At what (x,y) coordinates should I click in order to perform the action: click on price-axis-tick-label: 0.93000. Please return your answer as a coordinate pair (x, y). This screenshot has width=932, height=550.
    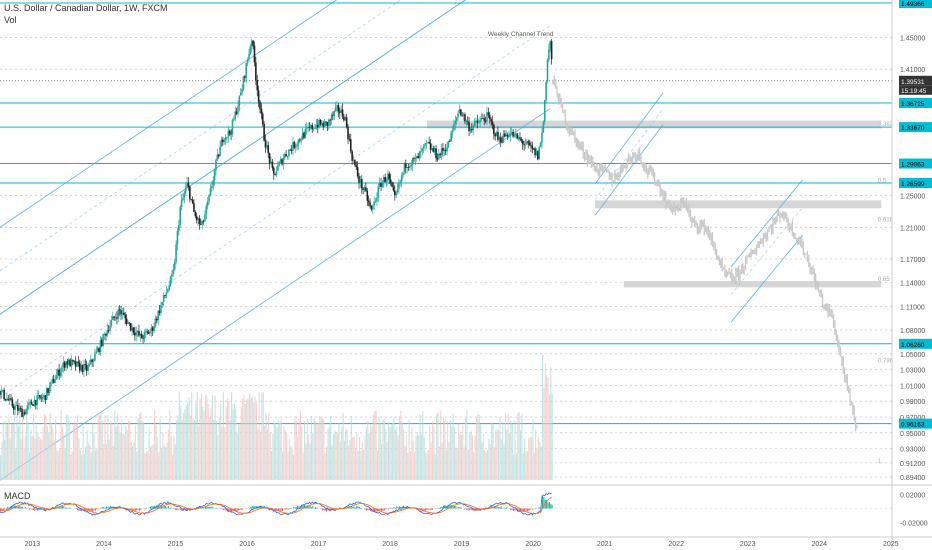
    Looking at the image, I should click on (912, 450).